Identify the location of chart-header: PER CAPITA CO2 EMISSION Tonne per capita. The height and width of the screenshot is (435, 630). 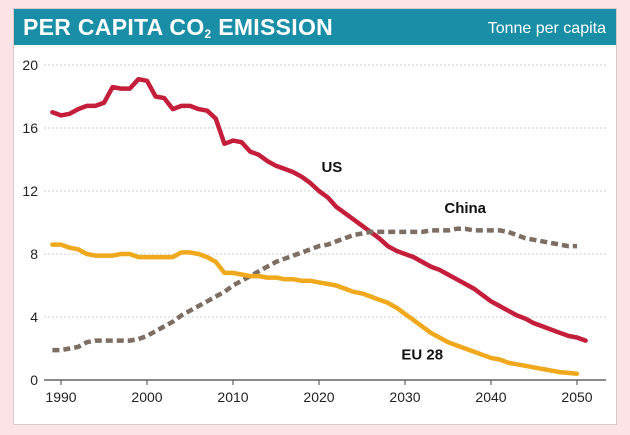
(315, 27).